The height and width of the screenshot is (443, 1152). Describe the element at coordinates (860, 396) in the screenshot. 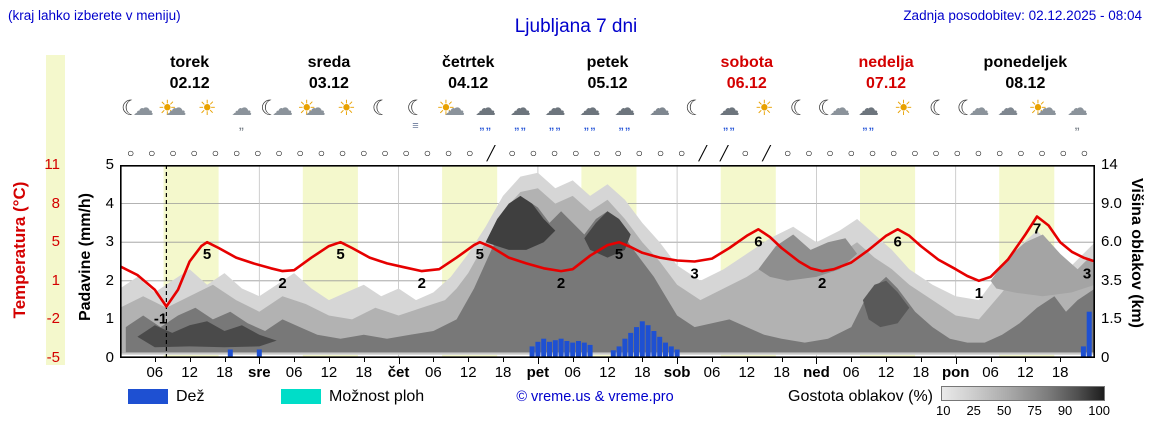

I see `cloud-density-label: Gostota oblakov (%)` at that location.